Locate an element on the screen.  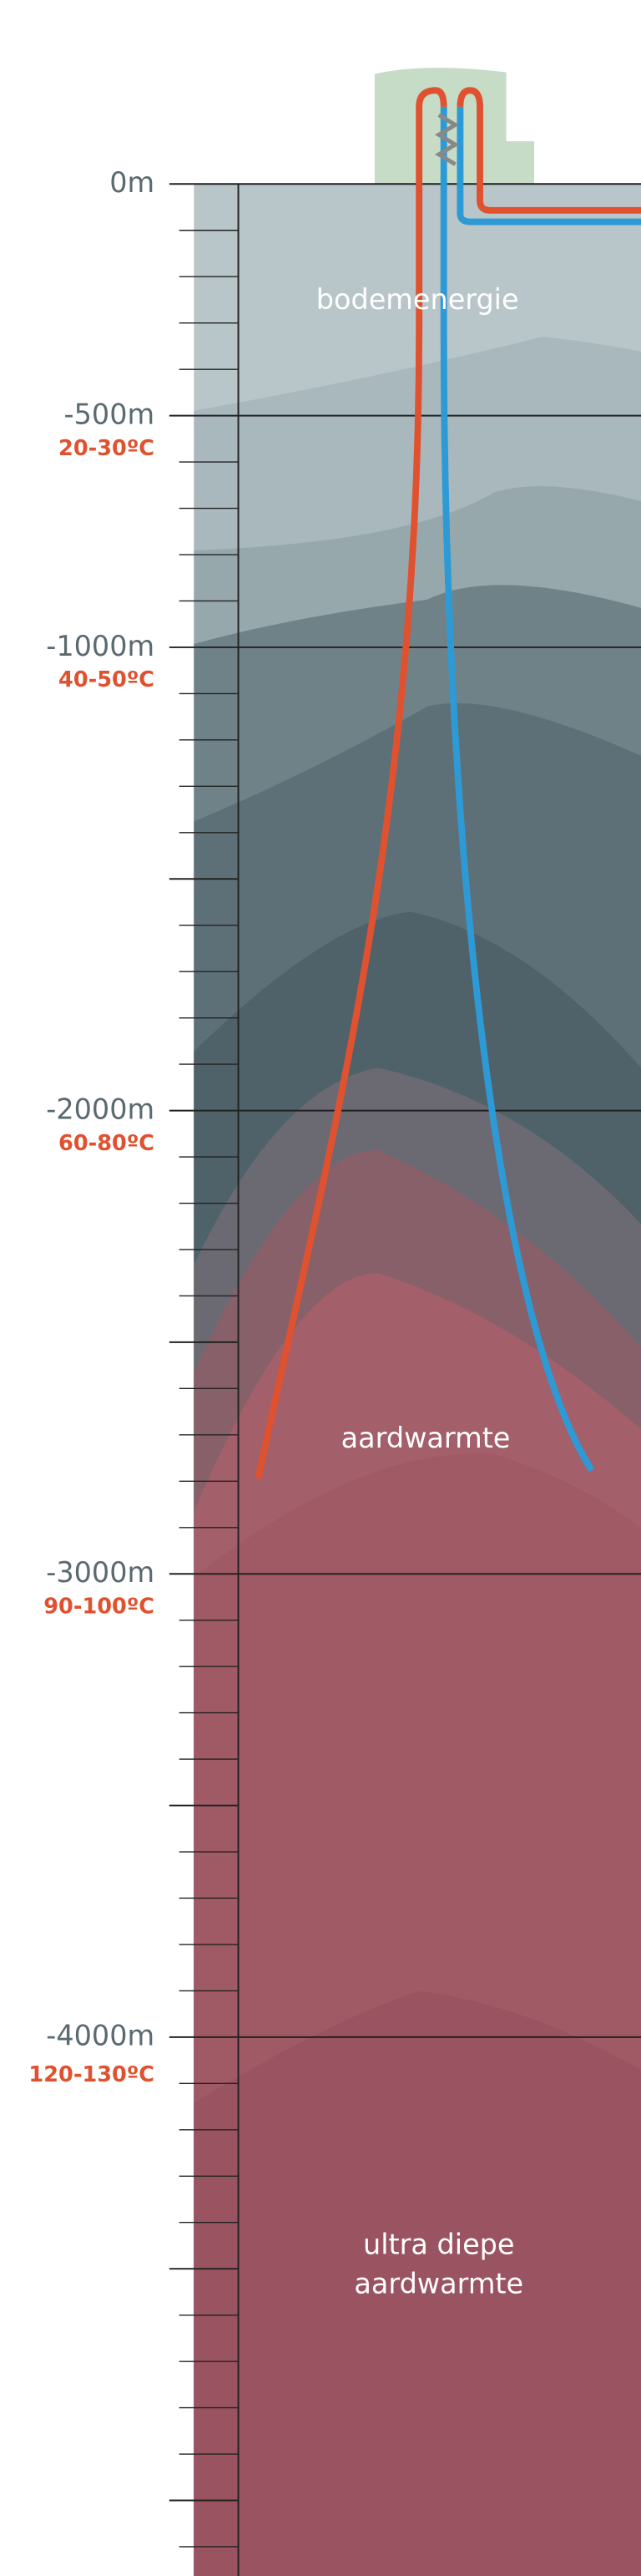
depth-label: -3000m is located at coordinates (100, 1572).